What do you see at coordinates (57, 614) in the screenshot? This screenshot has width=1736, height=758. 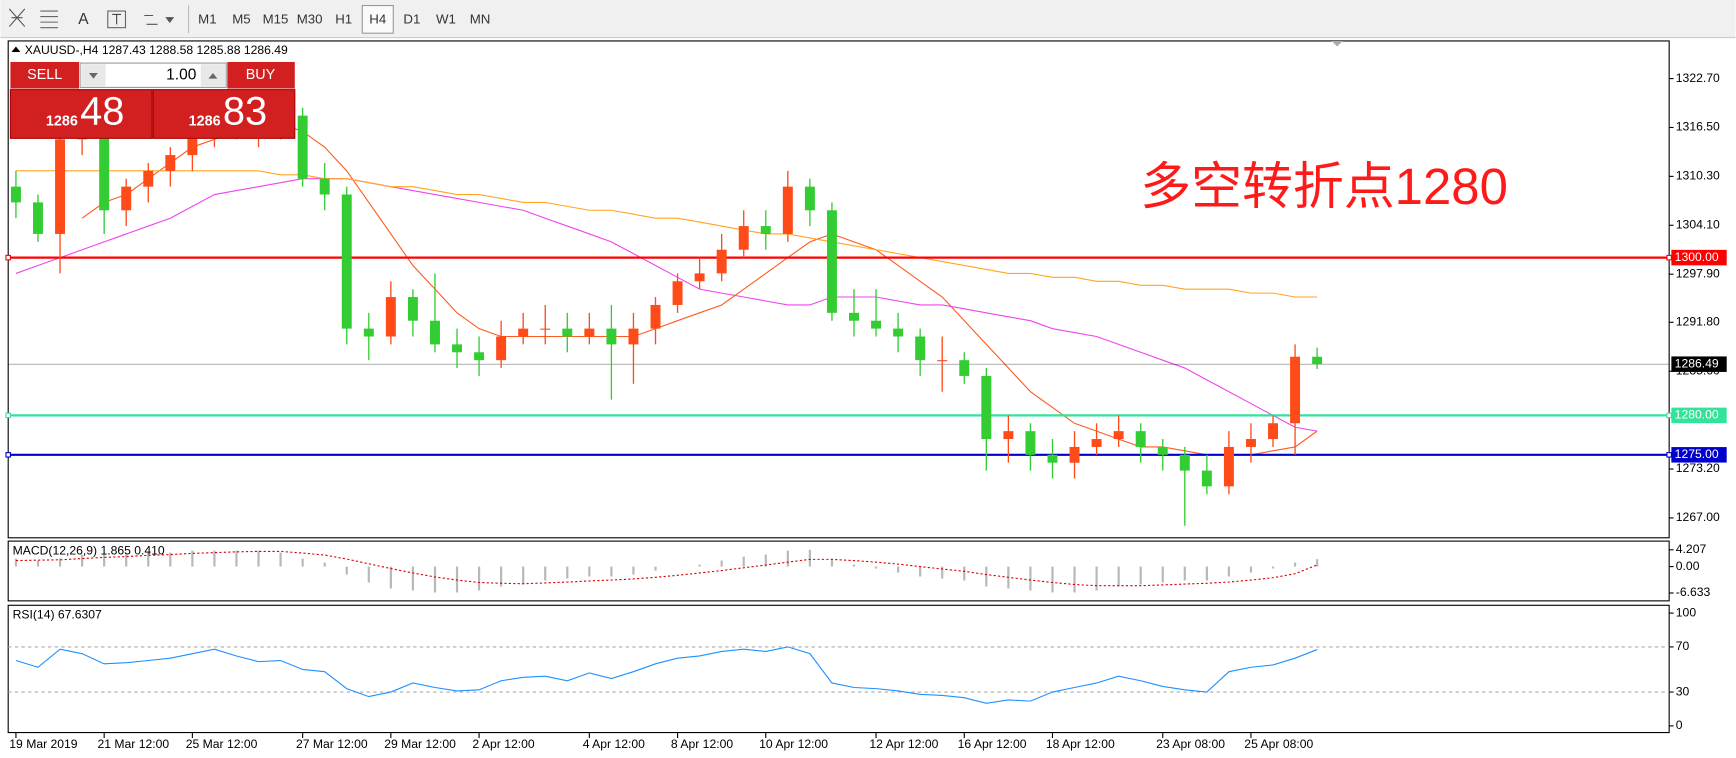 I see `panel-title: RSI(14) 67.6307` at bounding box center [57, 614].